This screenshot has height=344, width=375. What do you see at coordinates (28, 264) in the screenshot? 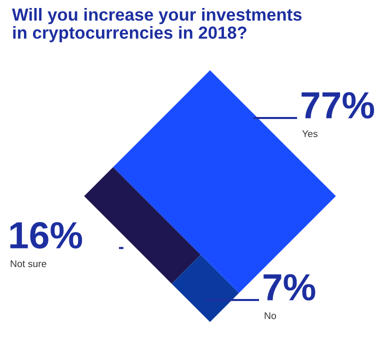
I see `category-label: Not sure` at bounding box center [28, 264].